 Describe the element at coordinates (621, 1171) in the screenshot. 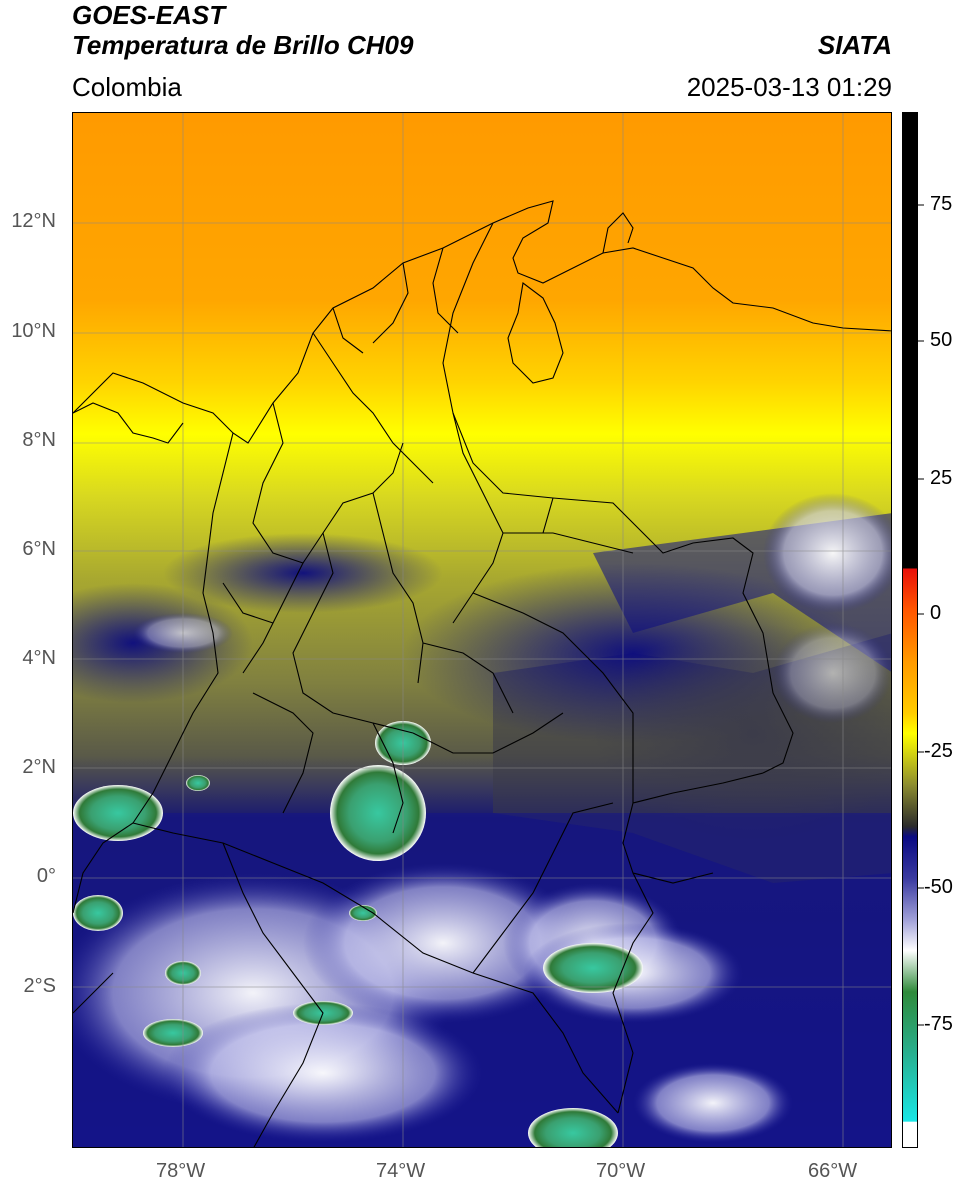

I see `lon-tick: 70°W` at that location.